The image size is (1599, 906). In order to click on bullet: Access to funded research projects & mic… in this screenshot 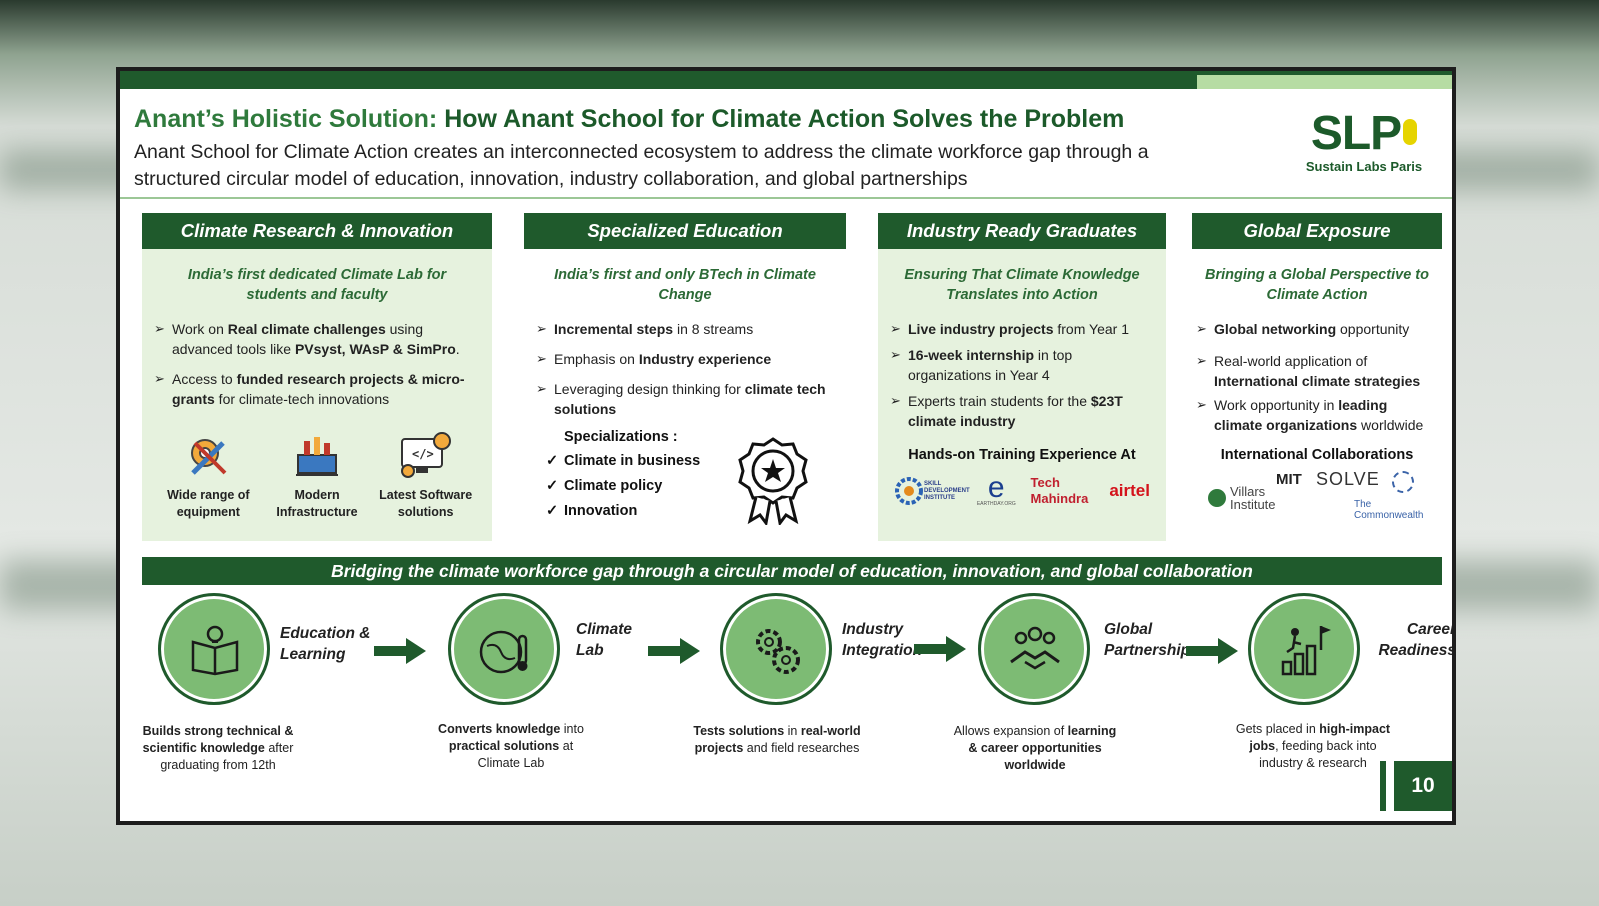, I will do `click(317, 389)`.